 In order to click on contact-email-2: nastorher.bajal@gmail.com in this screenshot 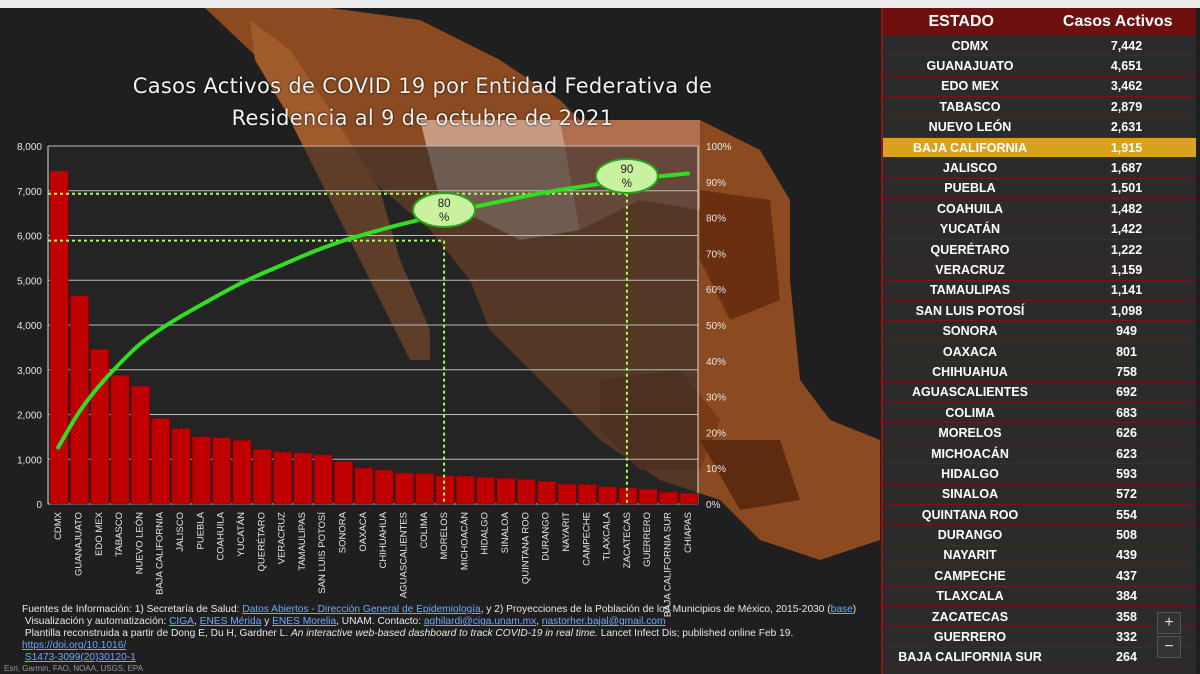, I will do `click(603, 621)`.